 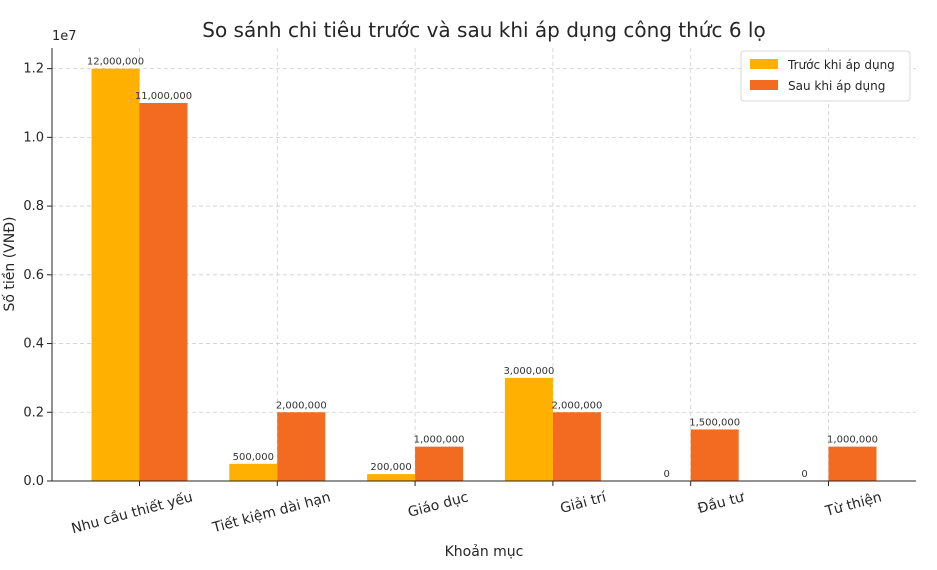 What do you see at coordinates (836, 86) in the screenshot?
I see `legend-label-after: Sau khi áp dụng` at bounding box center [836, 86].